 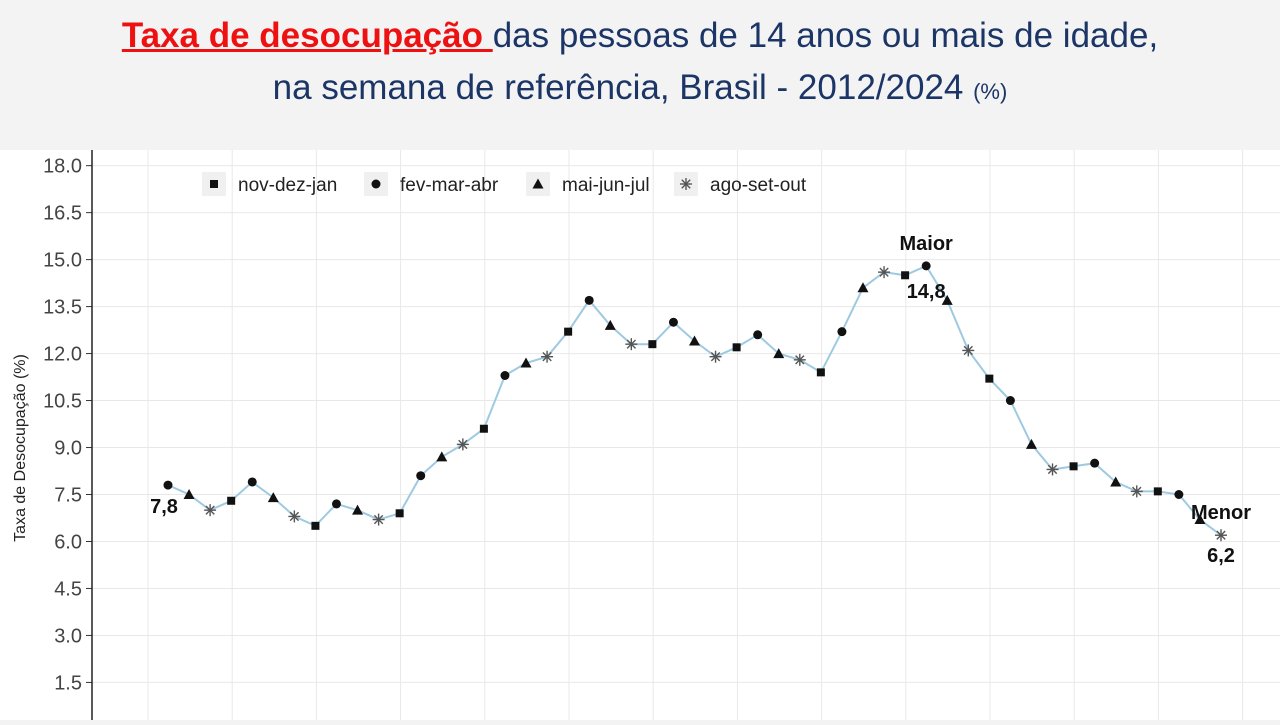 What do you see at coordinates (62, 214) in the screenshot?
I see `y-tick-label: 16.5` at bounding box center [62, 214].